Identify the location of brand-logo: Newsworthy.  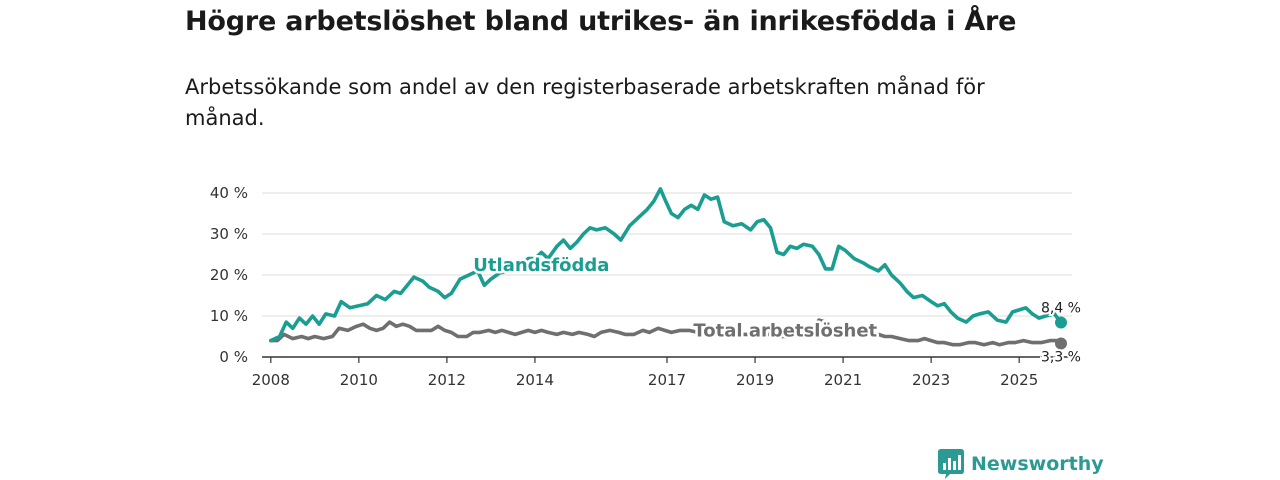
(1021, 464).